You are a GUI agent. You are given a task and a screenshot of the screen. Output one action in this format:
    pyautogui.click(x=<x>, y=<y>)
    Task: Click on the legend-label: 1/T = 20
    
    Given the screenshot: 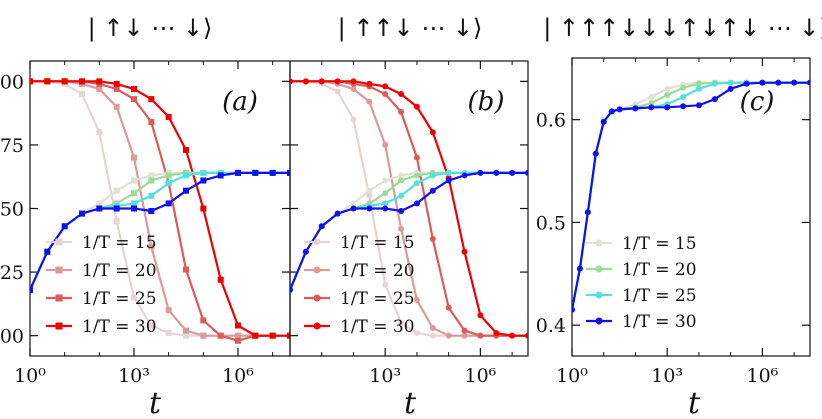 What is the action you would take?
    pyautogui.click(x=659, y=270)
    